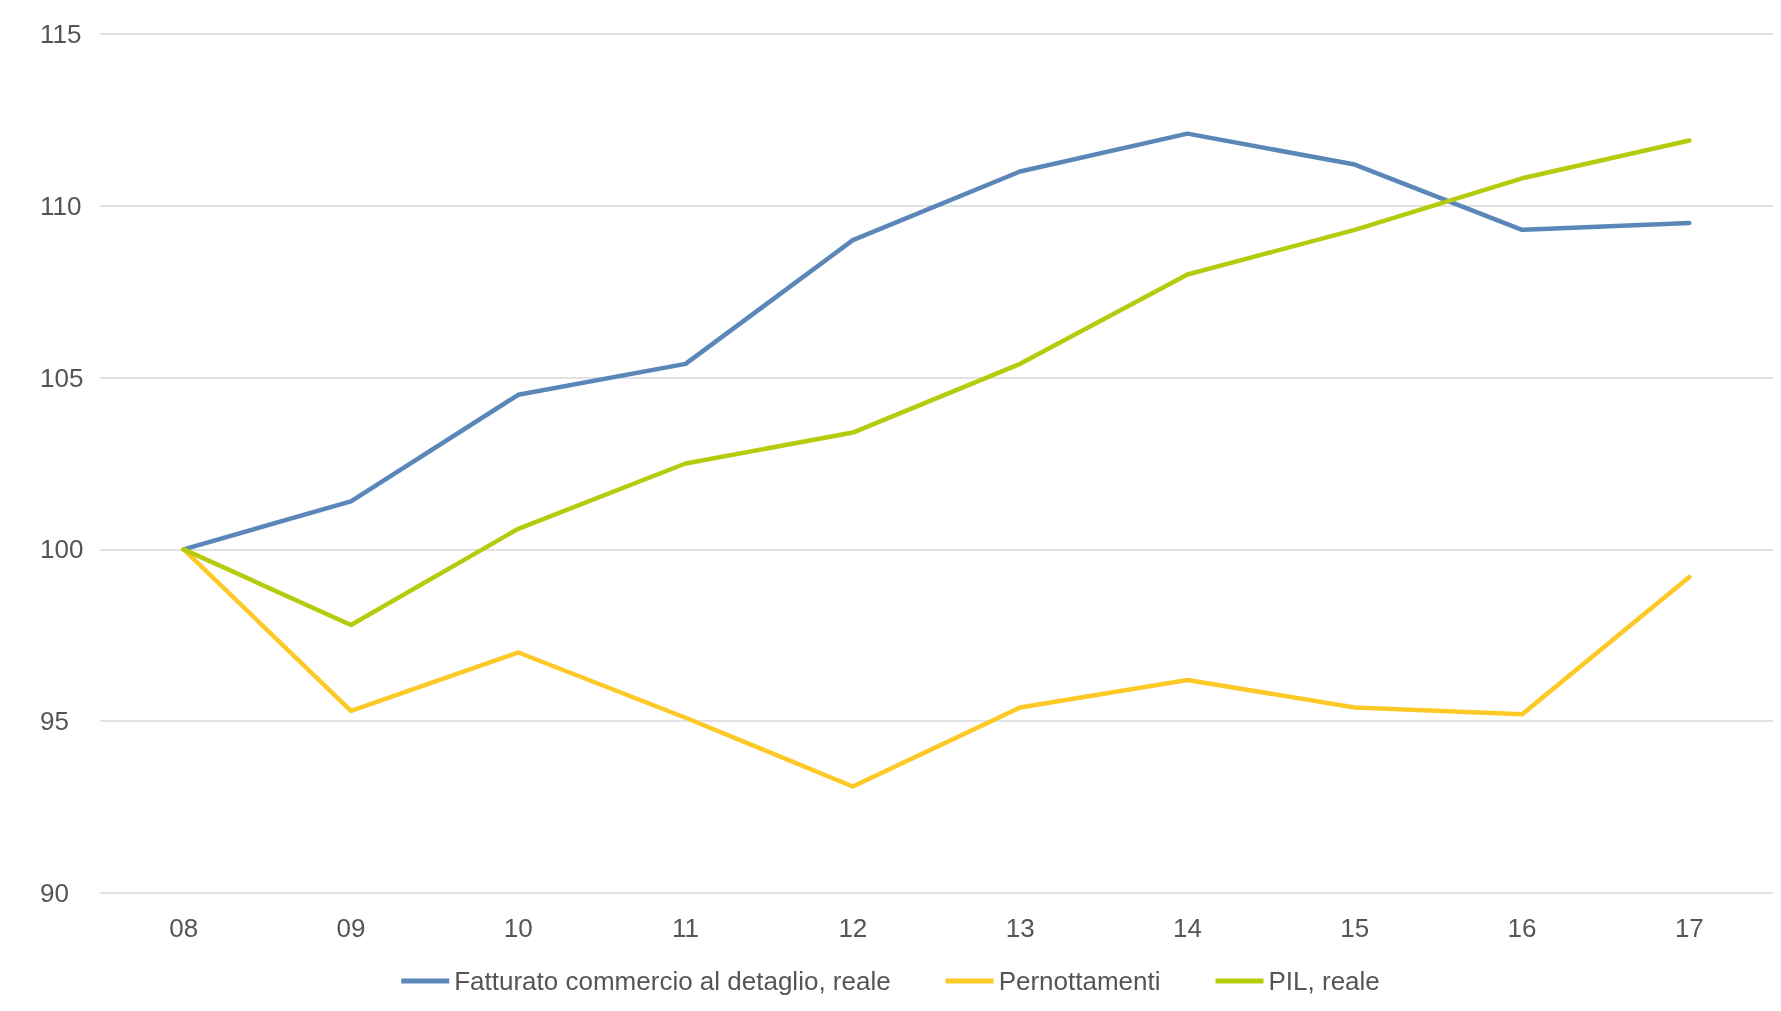 This screenshot has width=1781, height=1011. I want to click on y-tick-label: 95, so click(54, 721).